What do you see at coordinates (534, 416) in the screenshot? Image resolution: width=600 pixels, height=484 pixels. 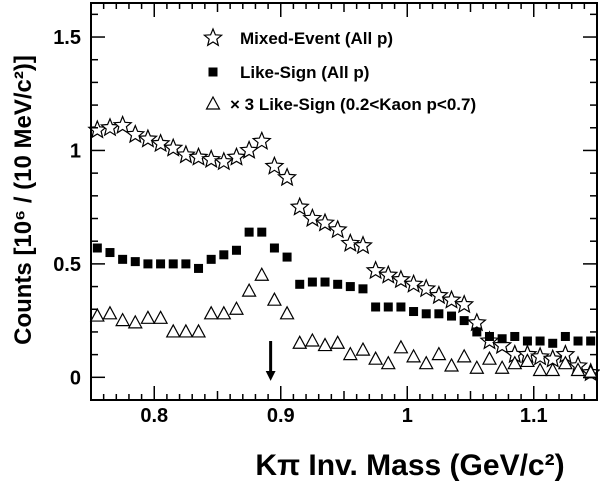 I see `x-tick-label: 1.1` at bounding box center [534, 416].